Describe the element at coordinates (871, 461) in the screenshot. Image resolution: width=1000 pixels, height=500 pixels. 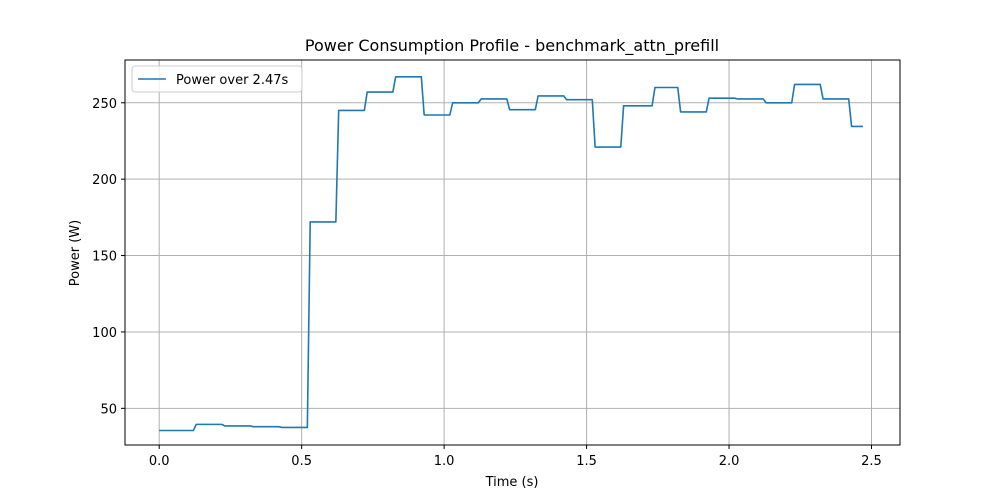
I see `x-tick-label: 2.5` at that location.